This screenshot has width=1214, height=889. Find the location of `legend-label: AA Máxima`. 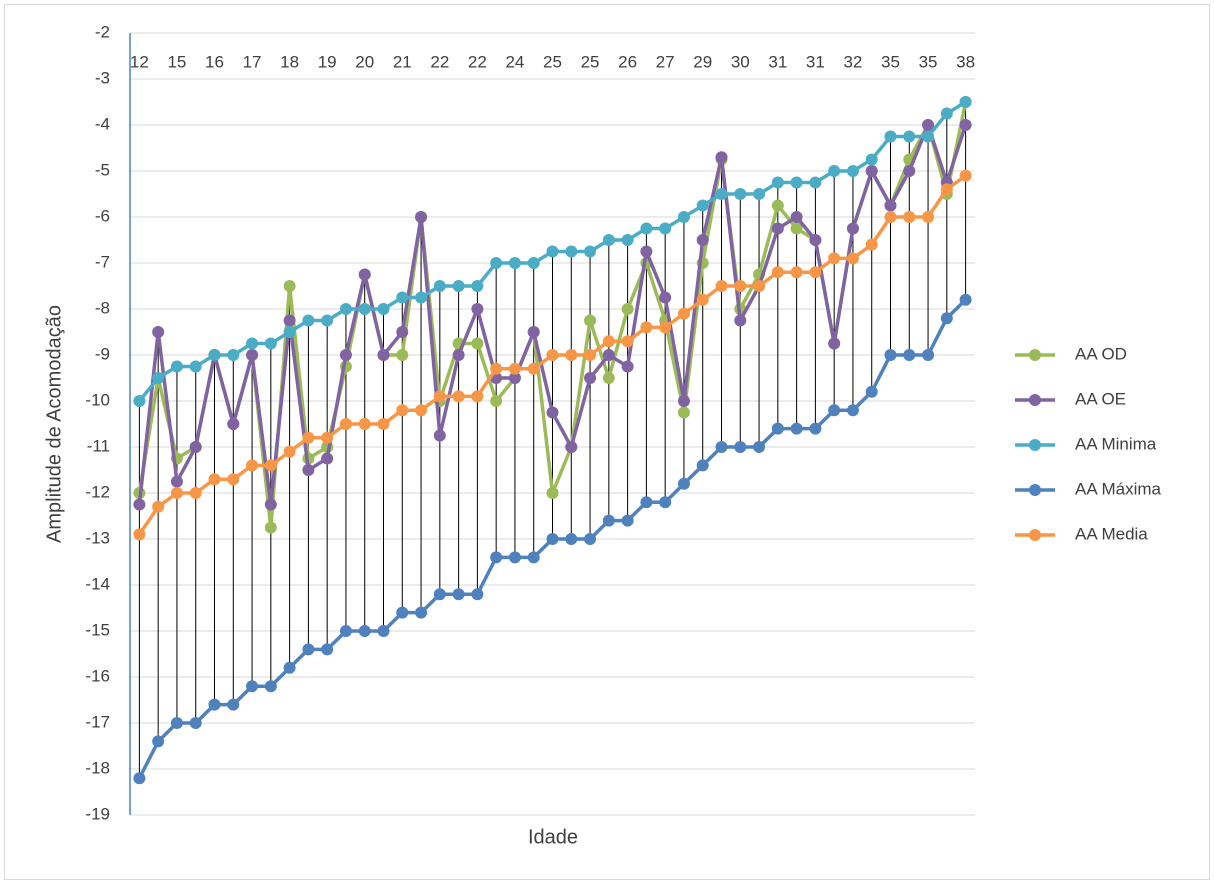

legend-label: AA Máxima is located at coordinates (1118, 488).